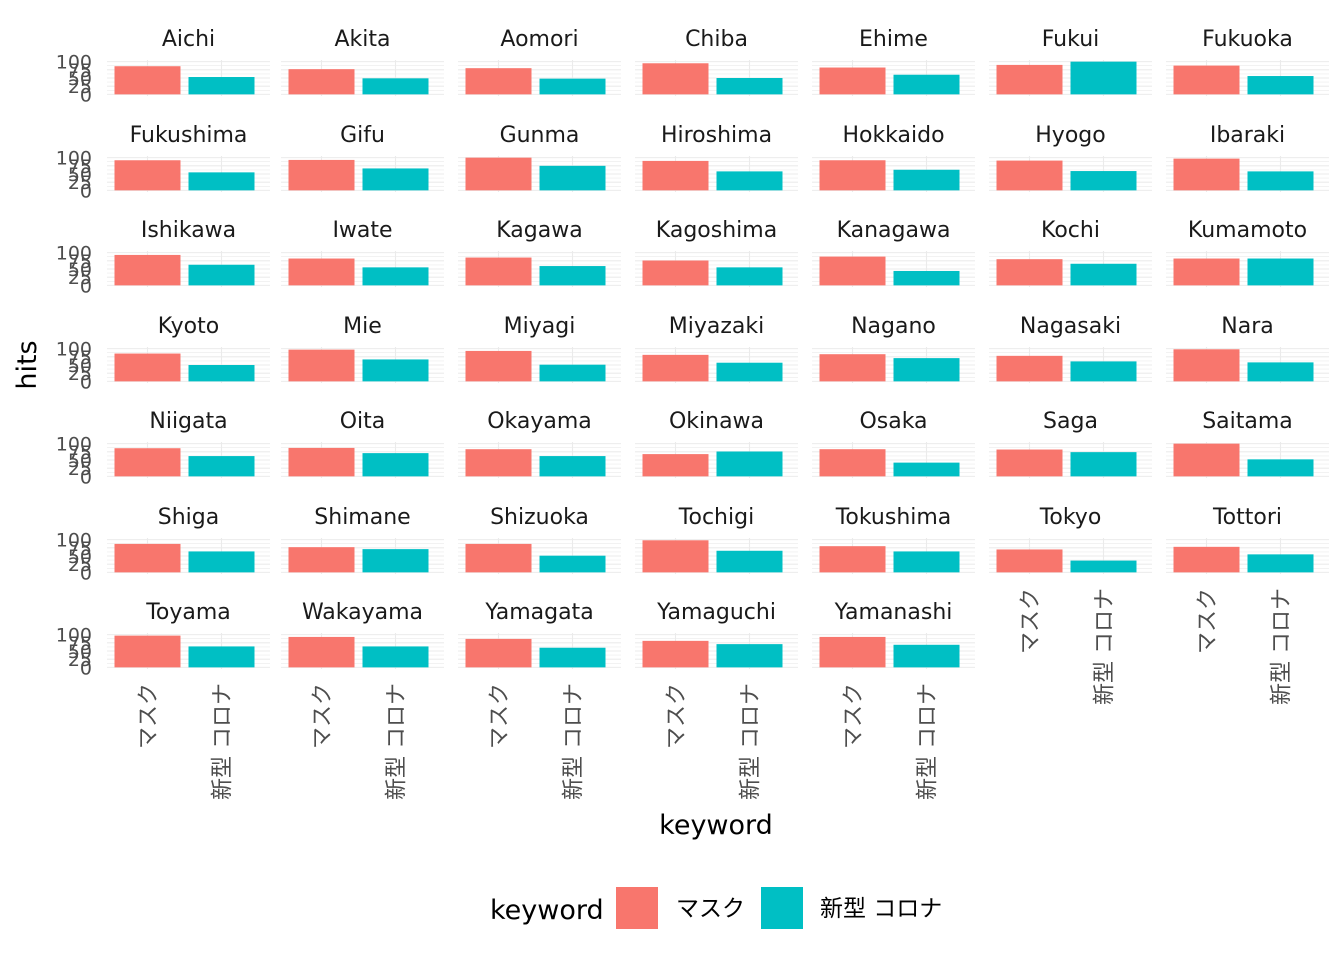 This screenshot has width=1344, height=960. Describe the element at coordinates (1247, 252) in the screenshot. I see `panel-kumamoto: Kumamoto` at that location.